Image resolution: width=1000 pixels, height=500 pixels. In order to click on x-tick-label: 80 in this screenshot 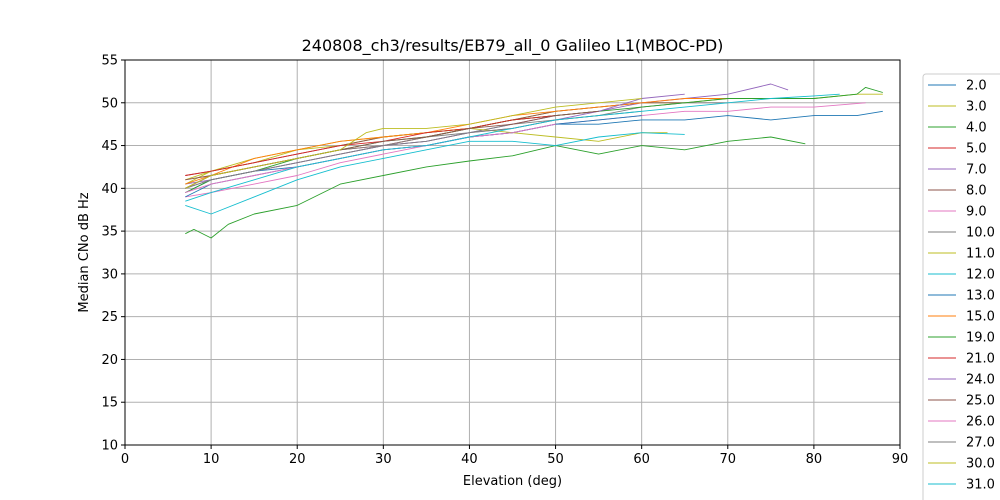, I will do `click(814, 459)`.